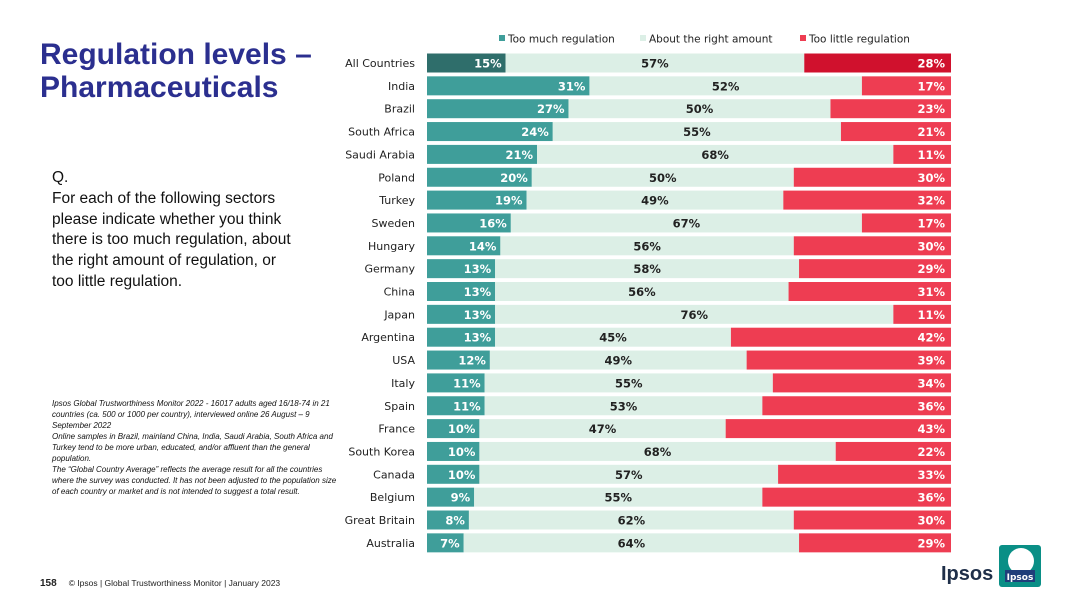  What do you see at coordinates (931, 361) in the screenshot?
I see `data-label-too-little: 39%` at bounding box center [931, 361].